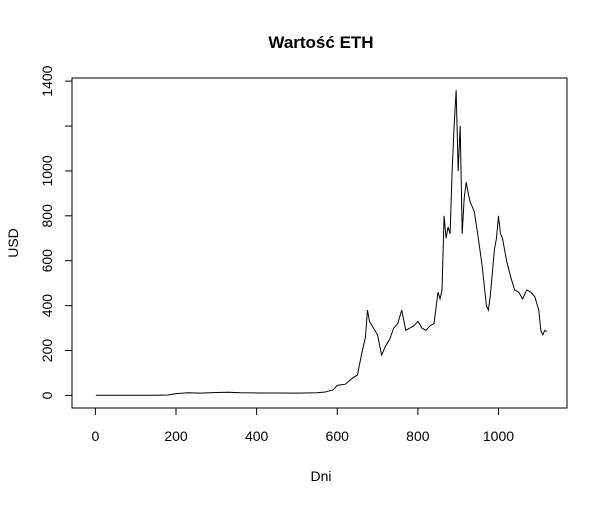 Image resolution: width=607 pixels, height=510 pixels. I want to click on y-tick-label: 0, so click(47, 395).